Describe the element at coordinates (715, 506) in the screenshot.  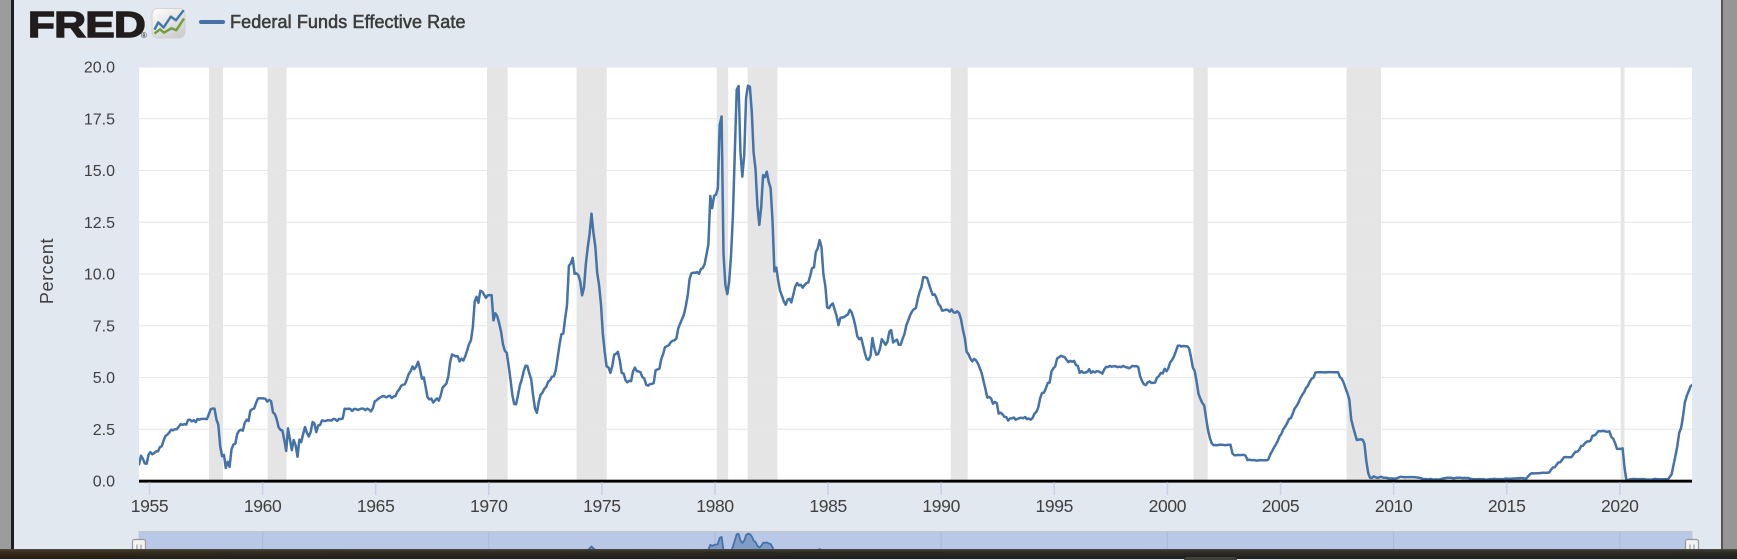
I see `svg-text: 1980` at that location.